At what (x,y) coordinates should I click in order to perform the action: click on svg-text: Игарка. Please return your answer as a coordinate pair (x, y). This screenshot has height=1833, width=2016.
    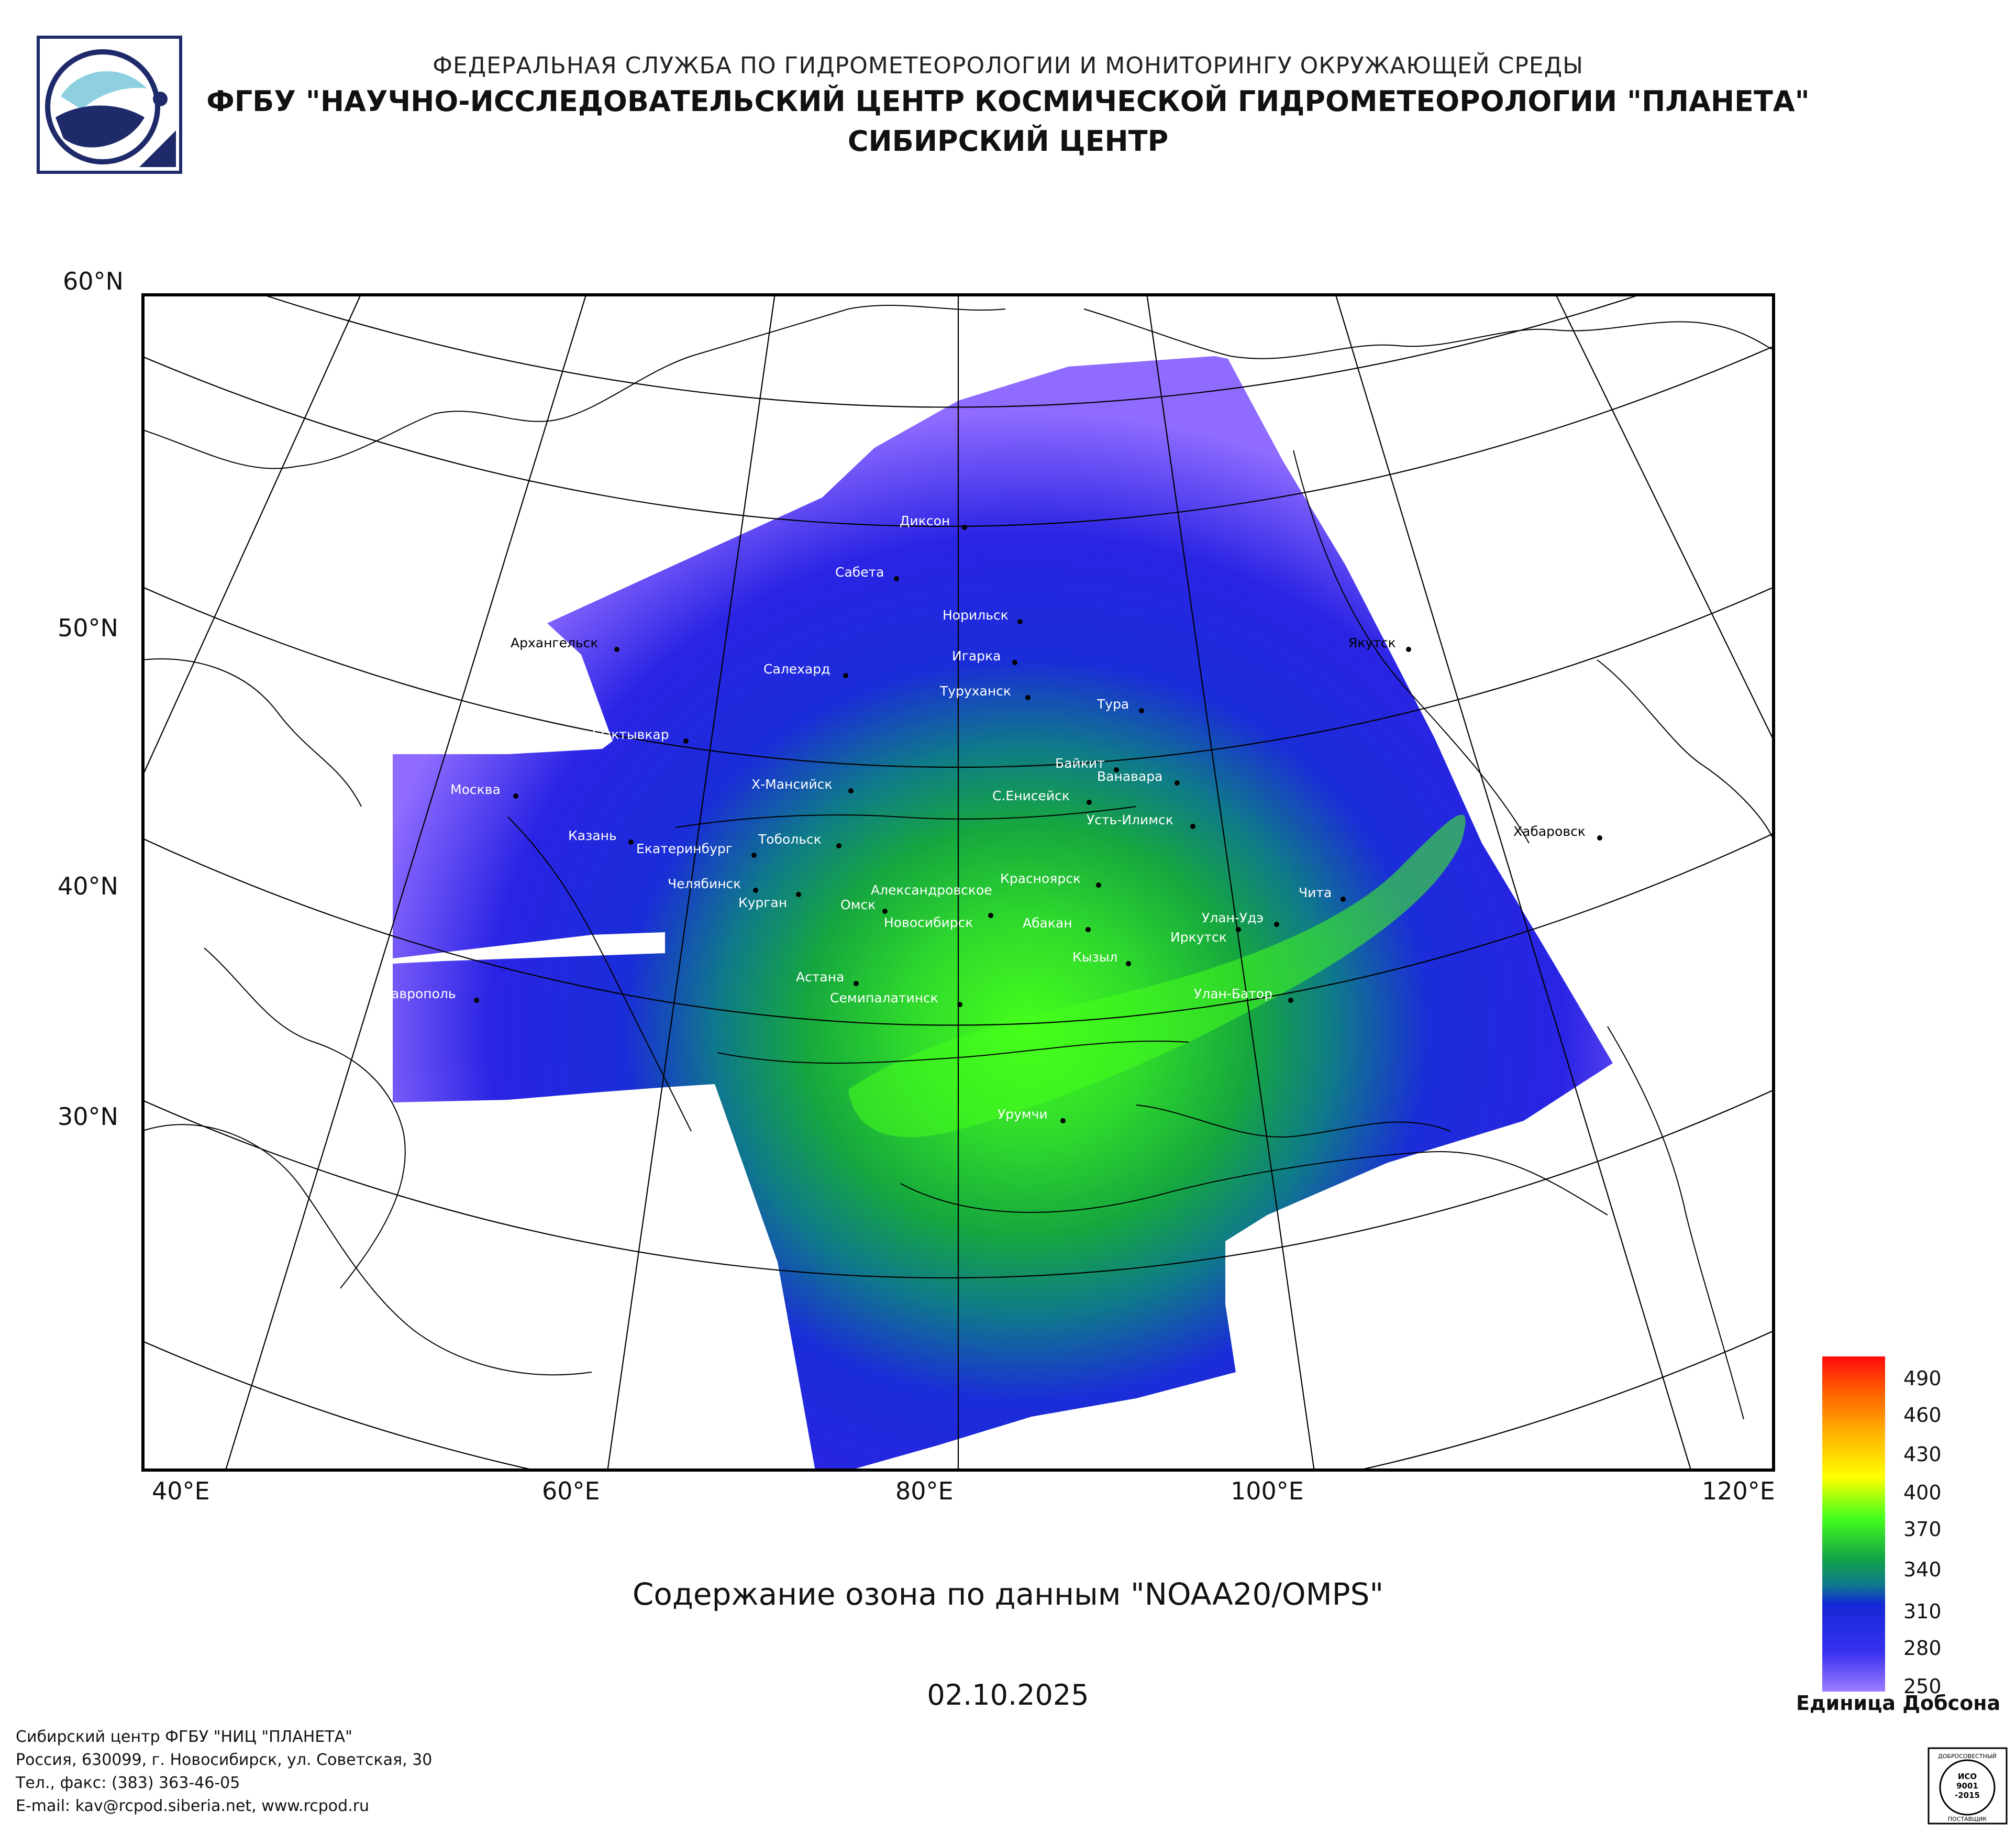
    Looking at the image, I should click on (977, 656).